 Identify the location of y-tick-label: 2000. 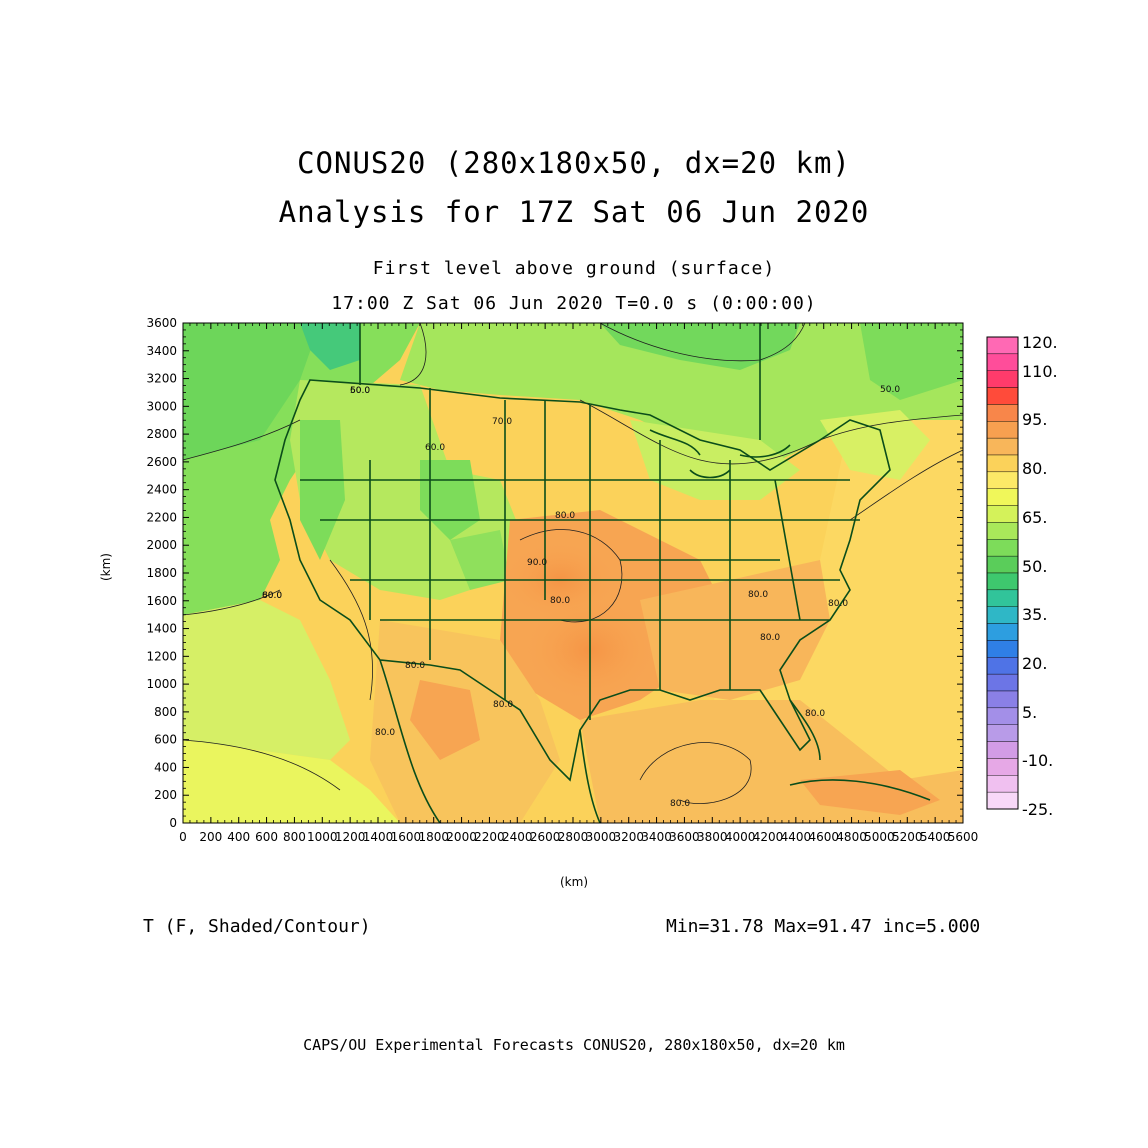
(161, 545).